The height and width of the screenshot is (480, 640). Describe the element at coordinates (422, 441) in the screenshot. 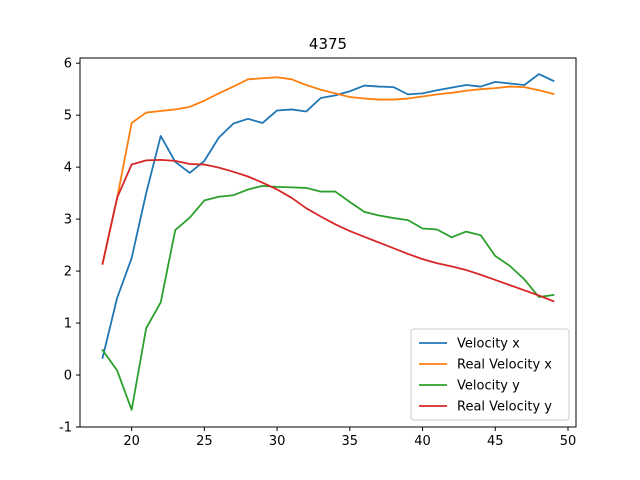

I see `x-tick-label: 40` at that location.